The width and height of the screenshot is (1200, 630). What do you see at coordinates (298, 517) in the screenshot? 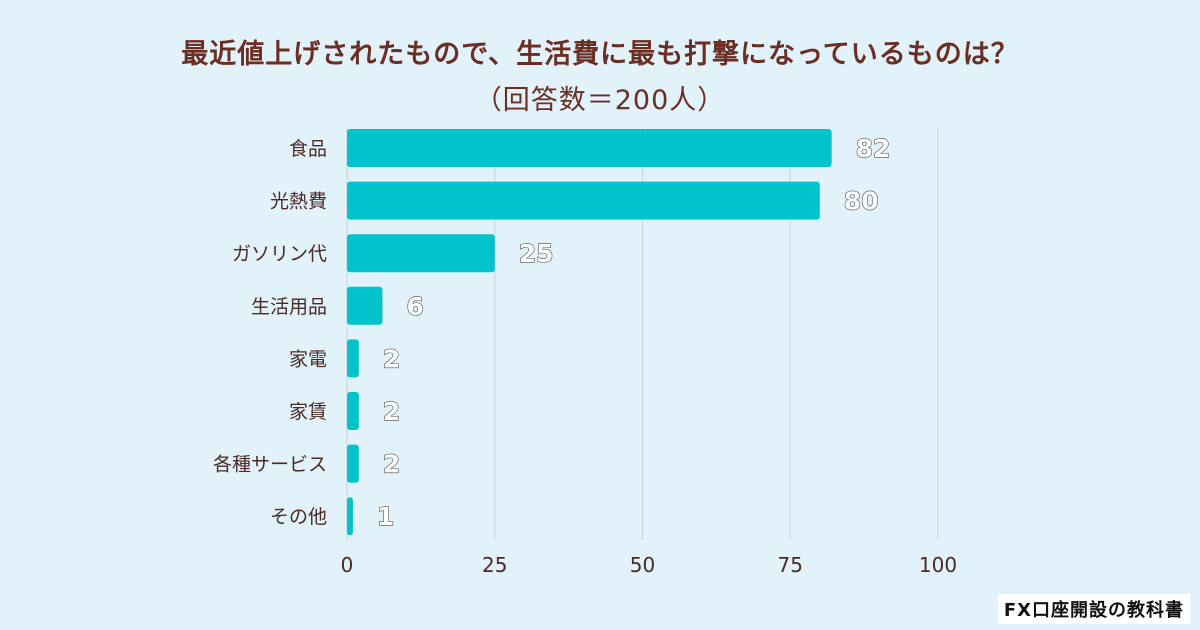
I see `category-label: その他` at bounding box center [298, 517].